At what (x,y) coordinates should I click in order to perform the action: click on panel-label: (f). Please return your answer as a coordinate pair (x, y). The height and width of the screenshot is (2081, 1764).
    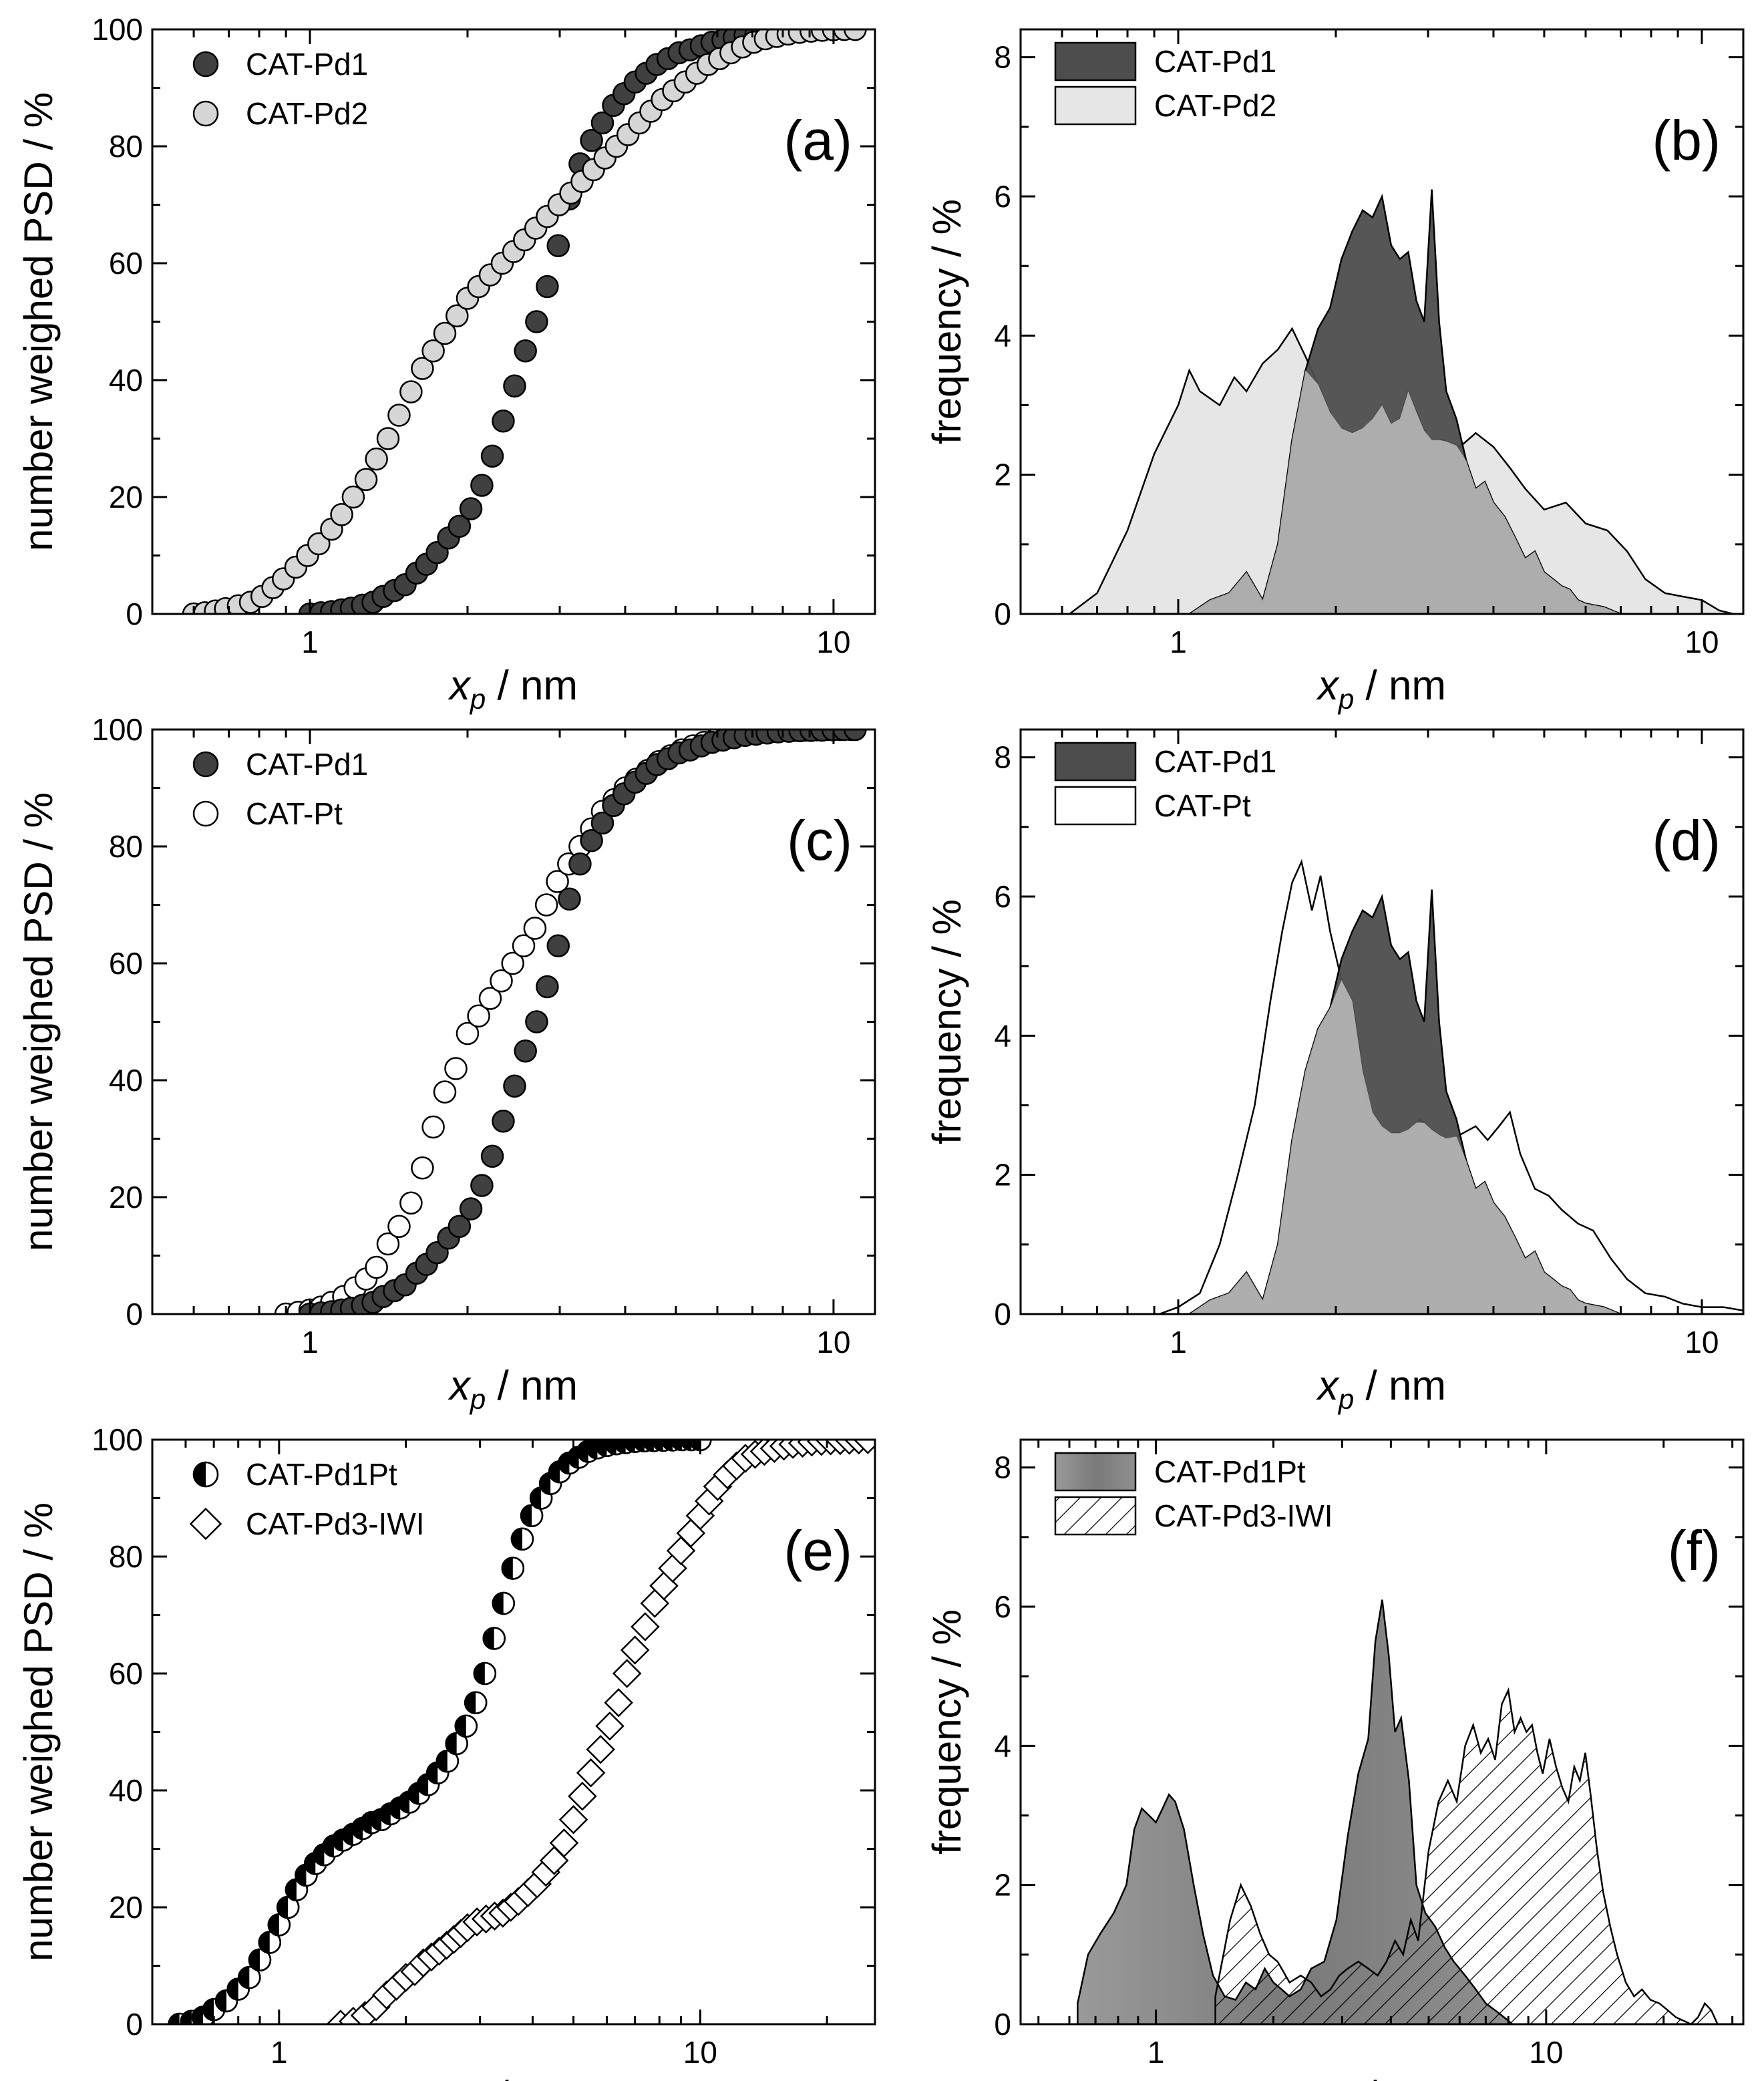
    Looking at the image, I should click on (1694, 1550).